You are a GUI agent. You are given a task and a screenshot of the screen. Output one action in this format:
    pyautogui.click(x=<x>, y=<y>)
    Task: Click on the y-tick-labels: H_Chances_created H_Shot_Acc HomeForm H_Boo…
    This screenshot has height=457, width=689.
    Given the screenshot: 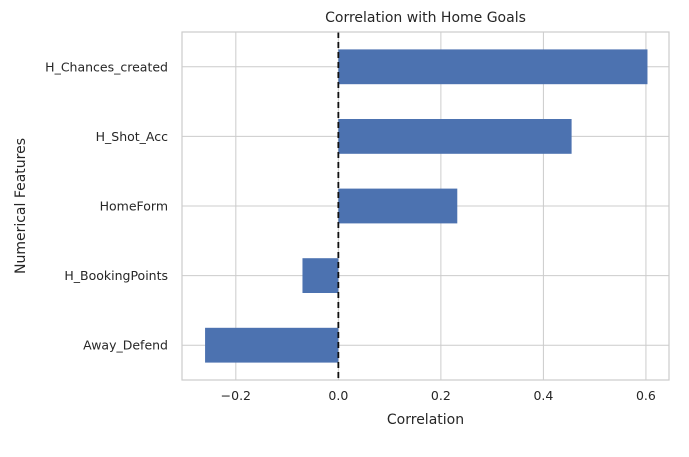 What is the action you would take?
    pyautogui.click(x=106, y=205)
    